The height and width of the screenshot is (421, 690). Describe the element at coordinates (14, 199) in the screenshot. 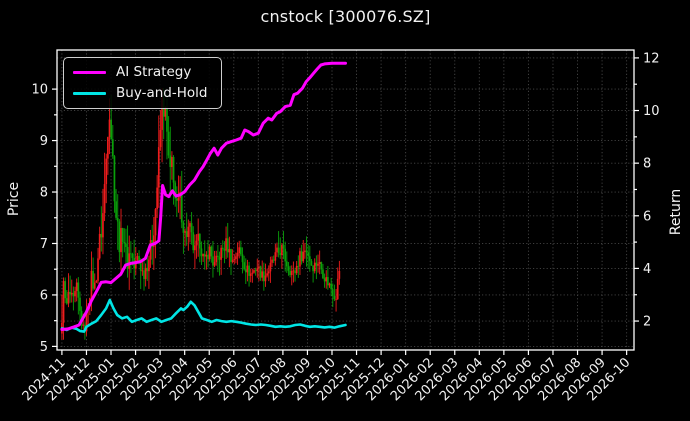

I see `left-axis-title: Price` at that location.